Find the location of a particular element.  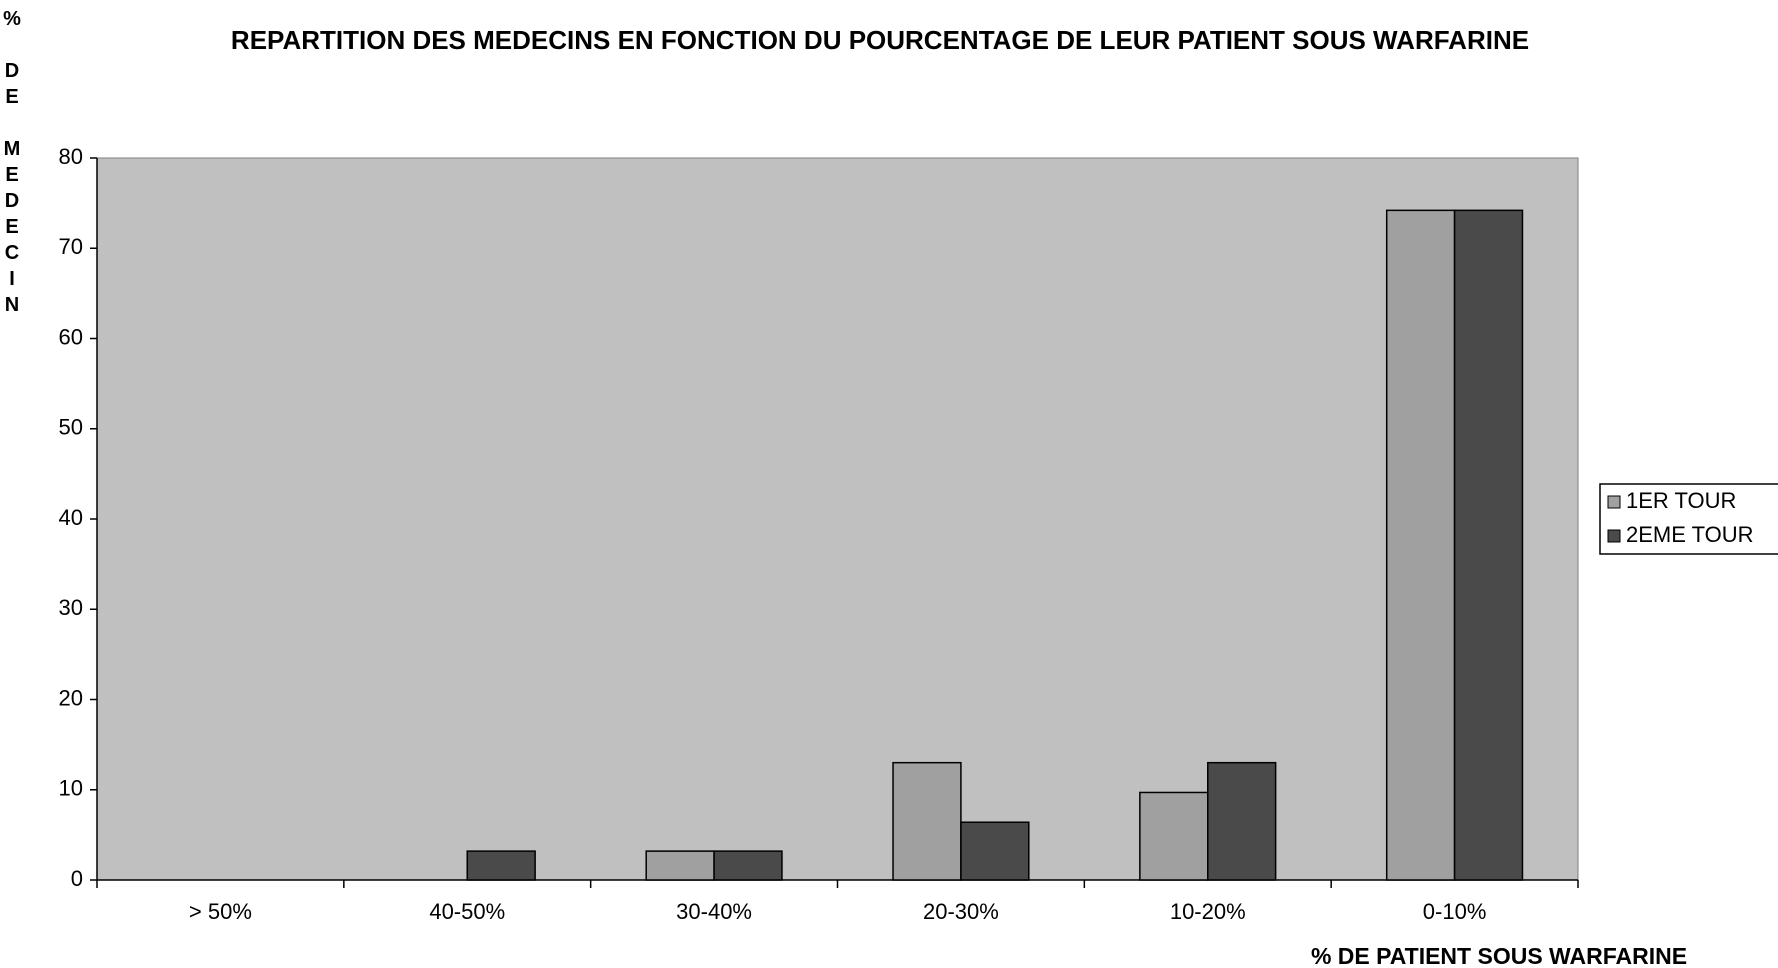

y-tick-label: 10 is located at coordinates (71, 788).